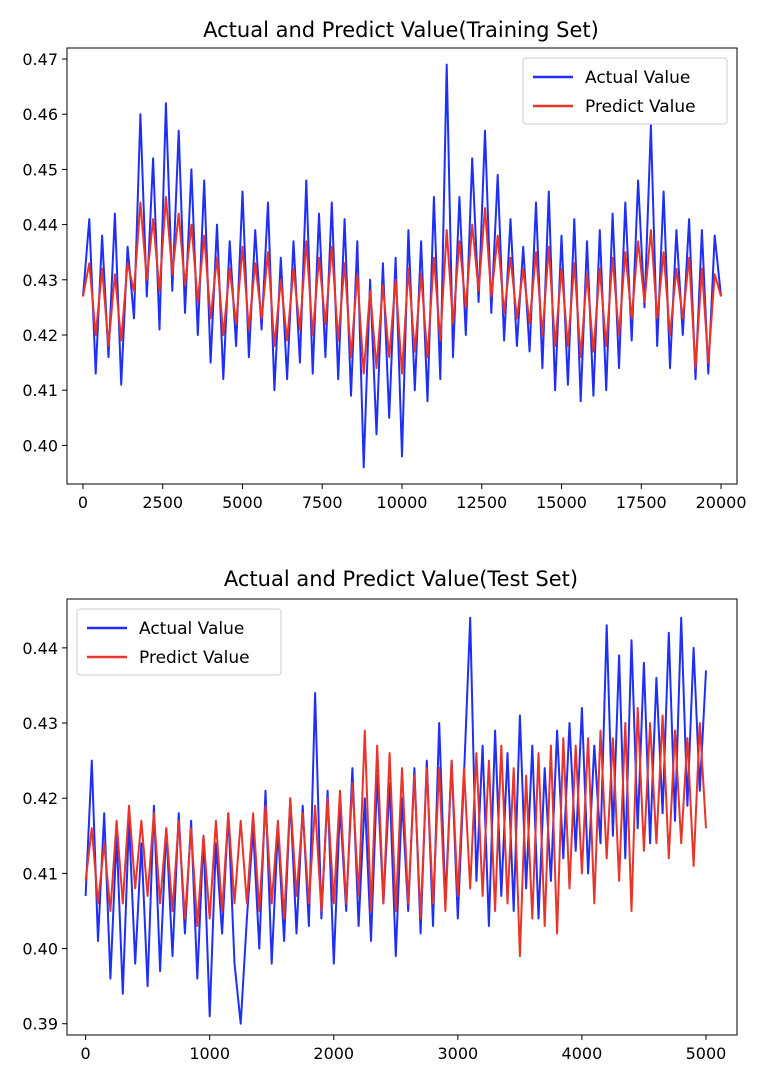  What do you see at coordinates (402, 285) in the screenshot?
I see `training-series-predict-line` at bounding box center [402, 285].